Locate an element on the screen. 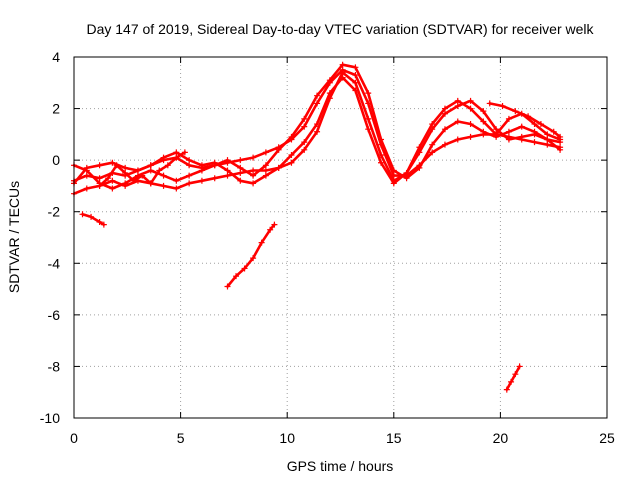 This screenshot has width=640, height=485. y-tick-label: -8 is located at coordinates (54, 366).